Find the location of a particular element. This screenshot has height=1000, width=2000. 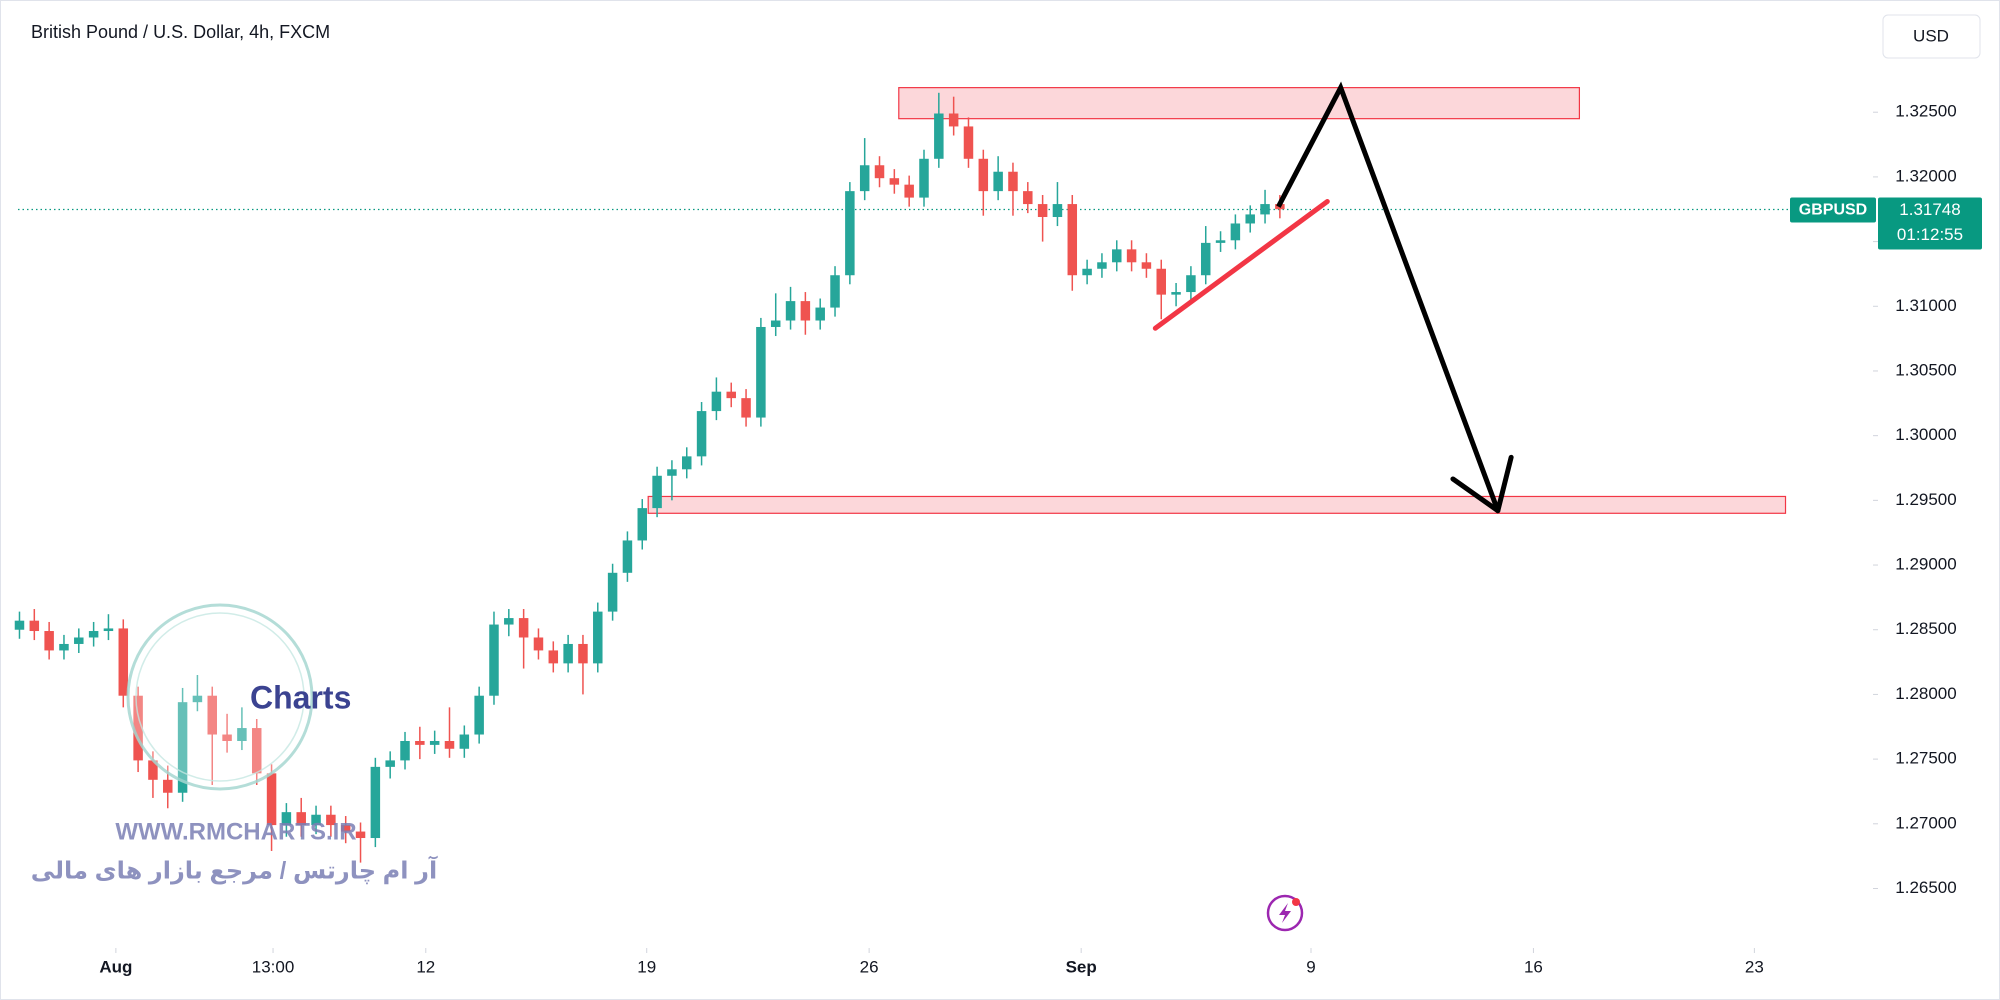

watermark-url: WWW.RMCHARTS.IR is located at coordinates (235, 831).